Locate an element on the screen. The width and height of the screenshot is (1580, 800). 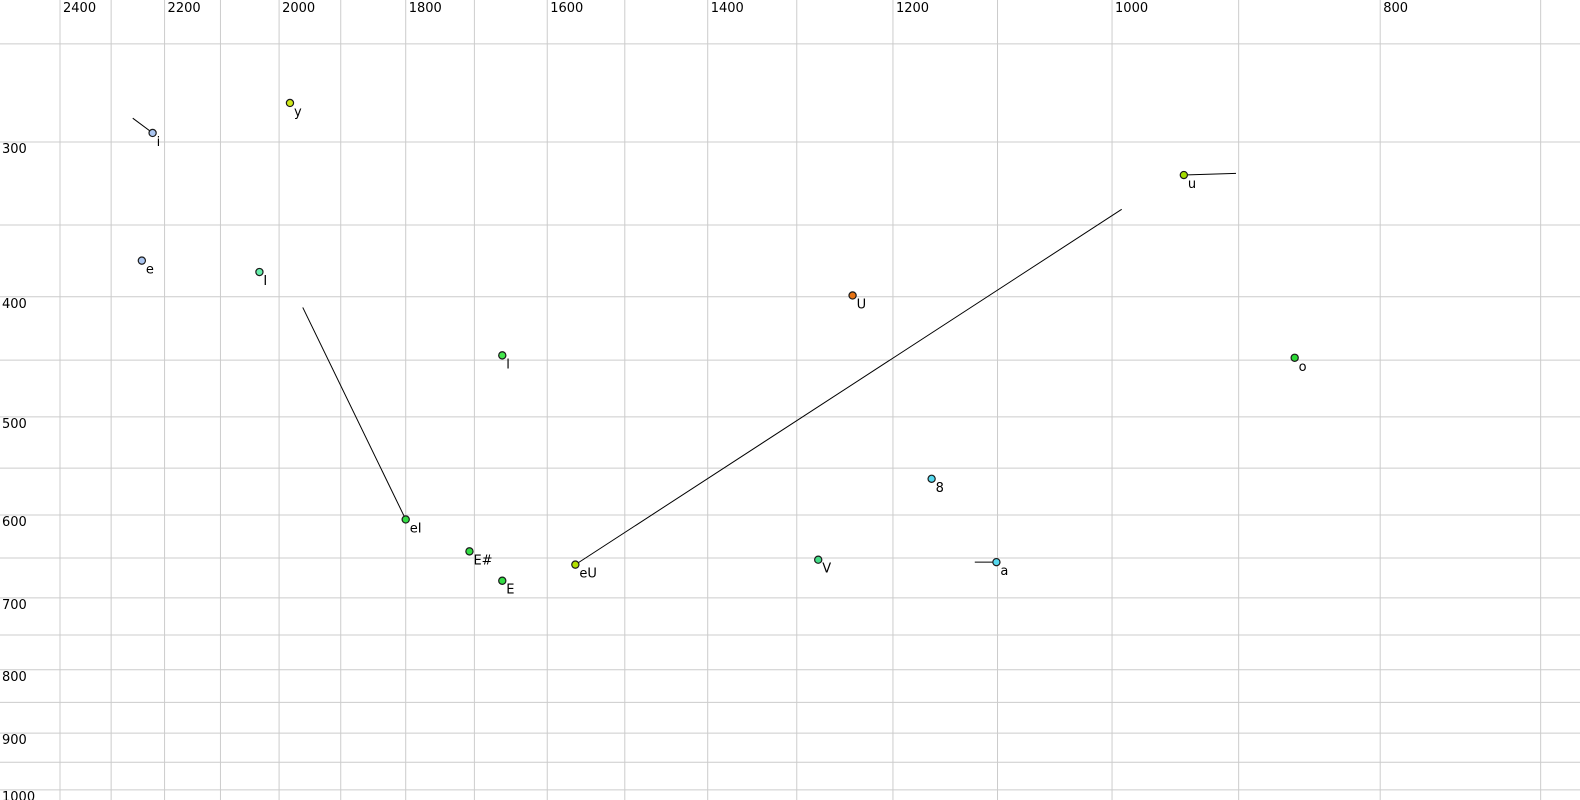
y-tick-label-900: 900 is located at coordinates (14, 740).